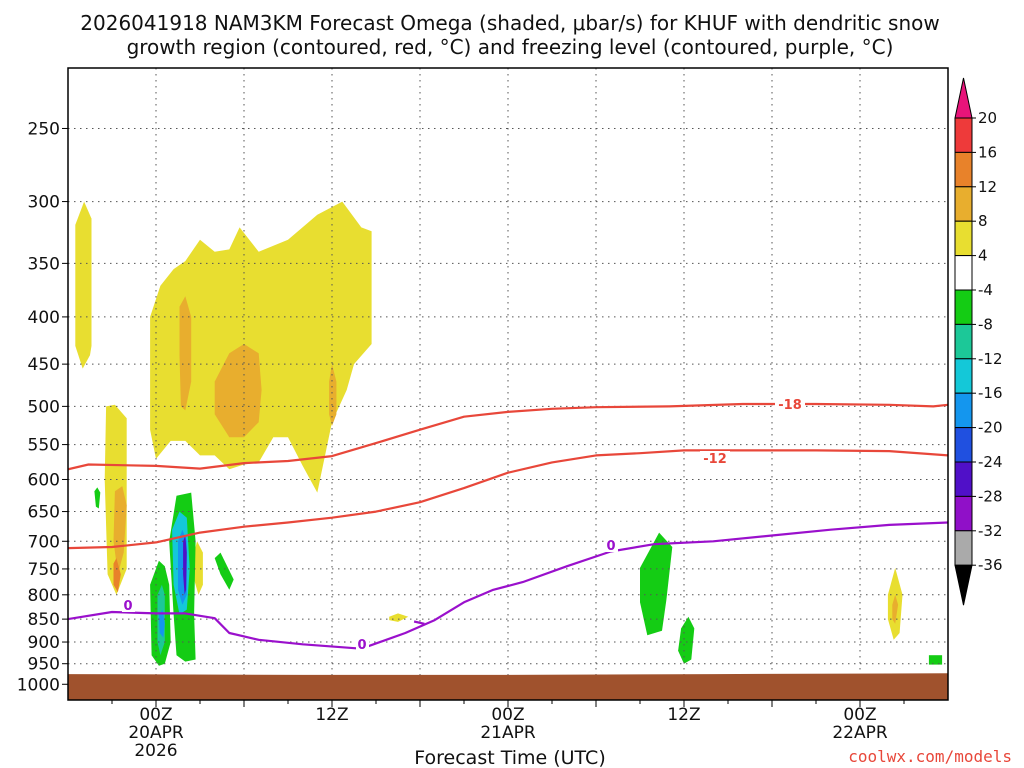 The width and height of the screenshot is (1024, 768). Describe the element at coordinates (990, 359) in the screenshot. I see `colorbar-label--12: -12` at that location.